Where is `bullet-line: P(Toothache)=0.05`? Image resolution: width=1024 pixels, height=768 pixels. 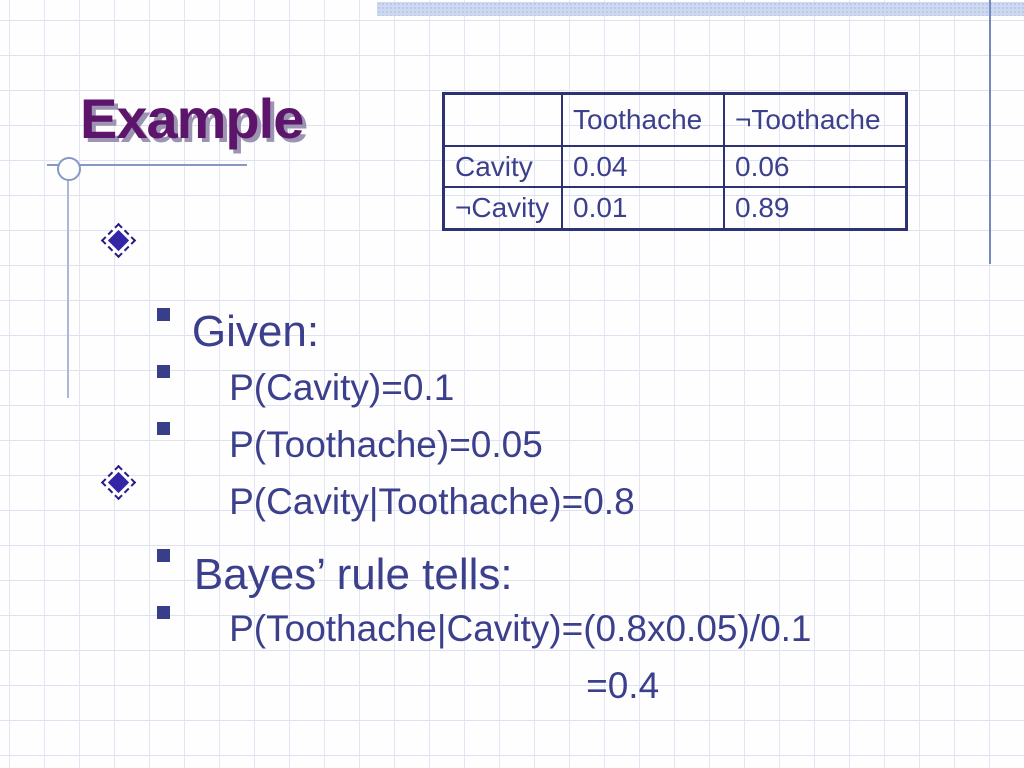 bullet-line: P(Toothache)=0.05 is located at coordinates (350, 425).